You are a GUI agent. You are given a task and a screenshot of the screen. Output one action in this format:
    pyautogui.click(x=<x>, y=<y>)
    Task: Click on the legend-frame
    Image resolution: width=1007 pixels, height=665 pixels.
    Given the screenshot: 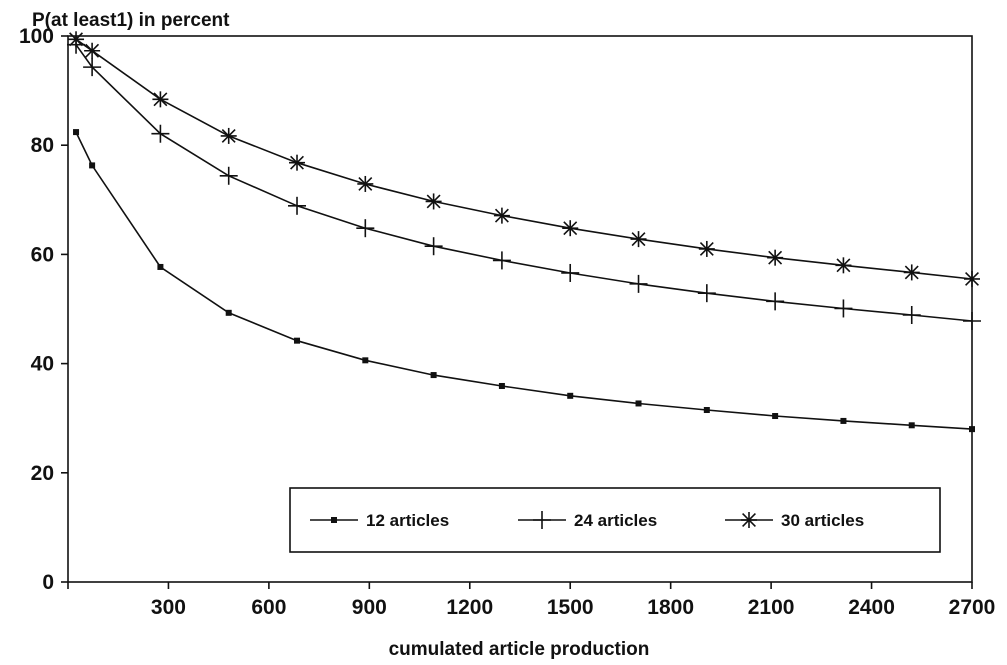 What is the action you would take?
    pyautogui.click(x=615, y=520)
    